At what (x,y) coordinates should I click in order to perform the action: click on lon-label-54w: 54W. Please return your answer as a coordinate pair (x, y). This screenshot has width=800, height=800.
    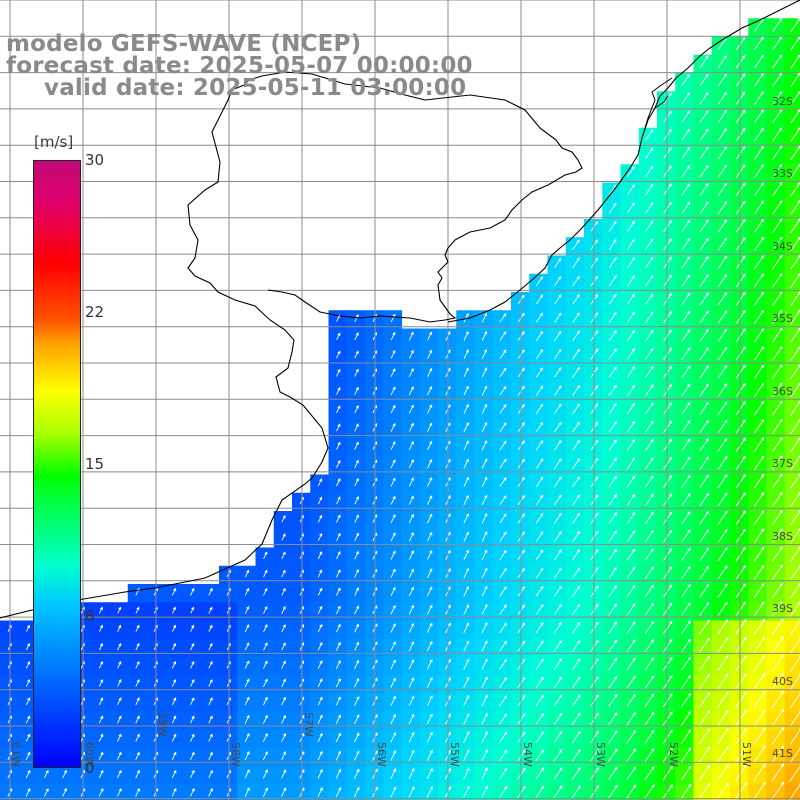
    Looking at the image, I should click on (527, 754).